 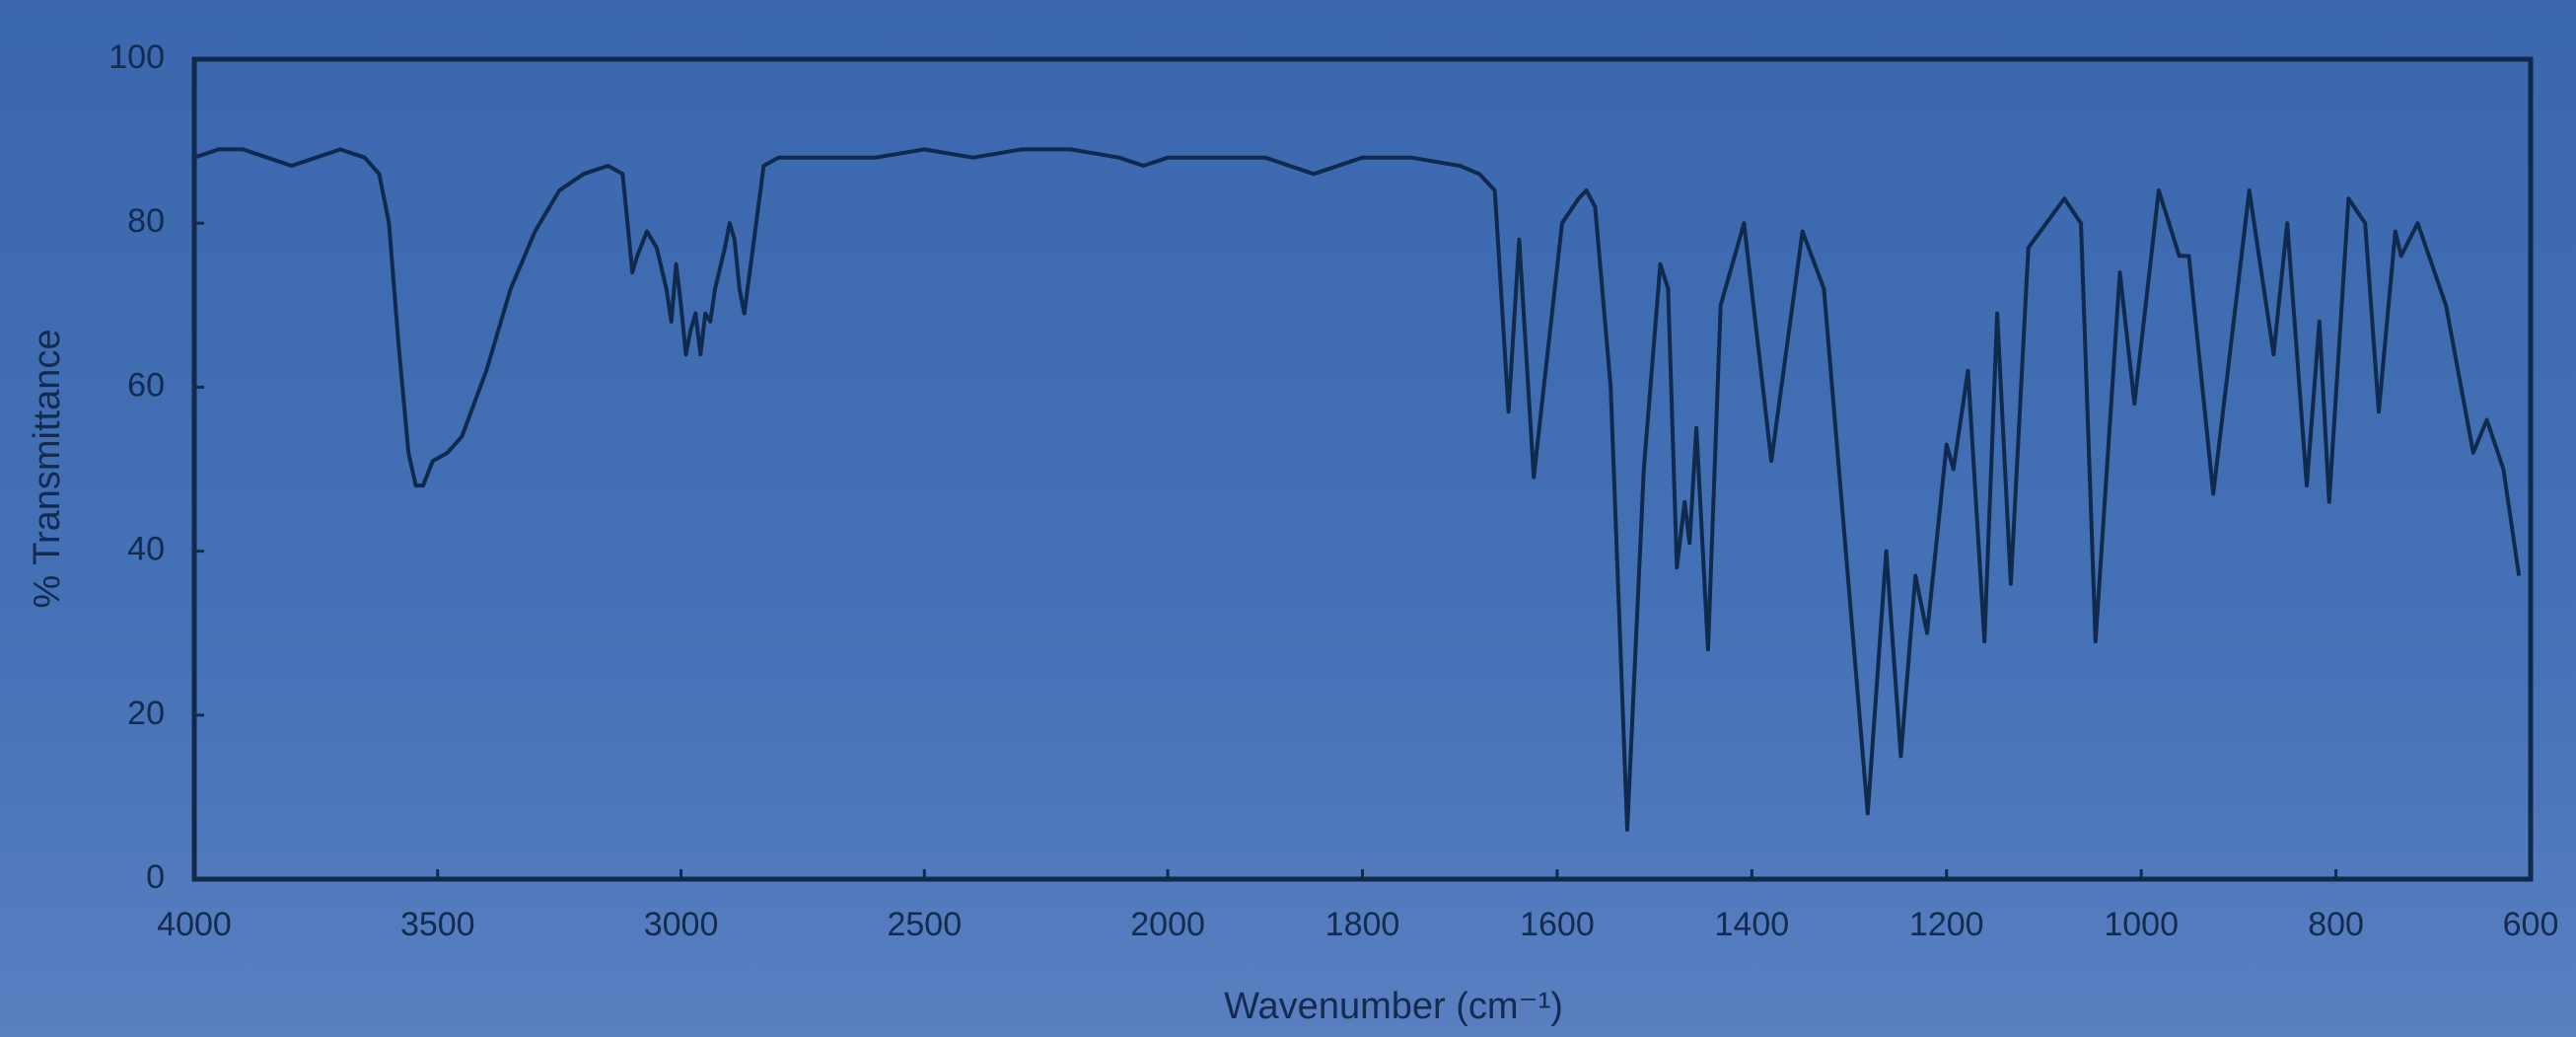 What do you see at coordinates (146, 221) in the screenshot?
I see `y-tick-label: 80` at bounding box center [146, 221].